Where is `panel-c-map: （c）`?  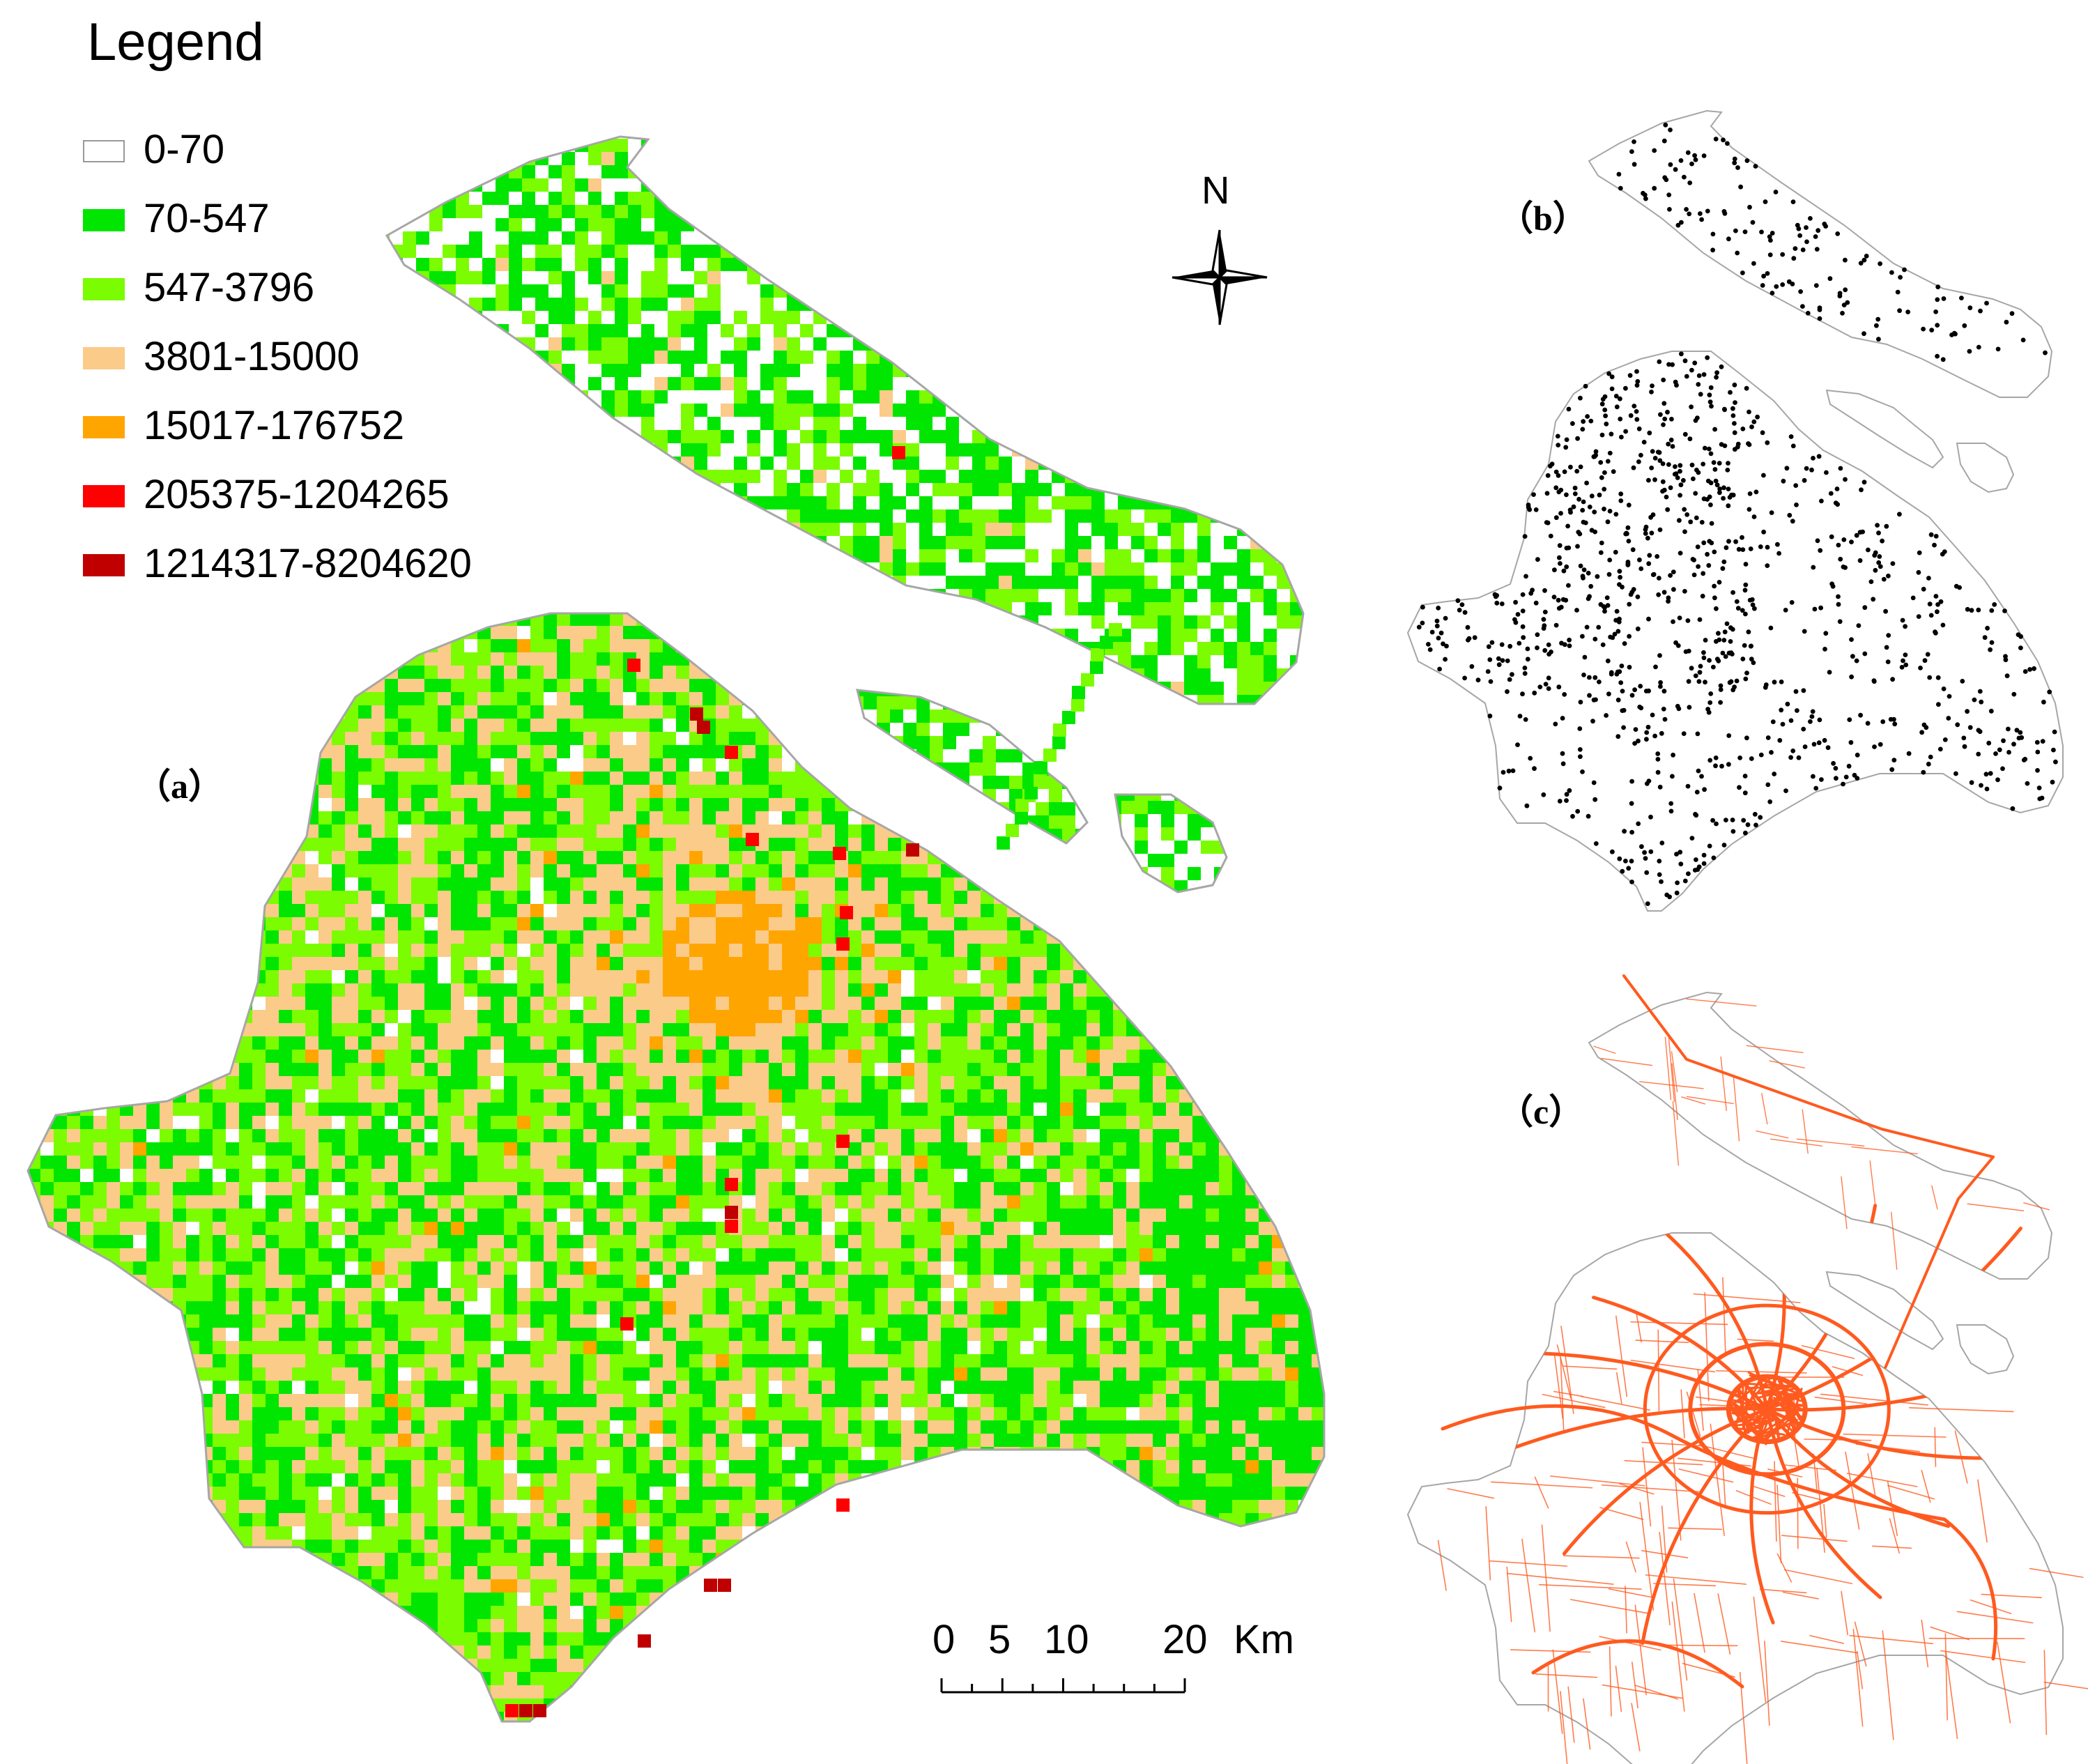 panel-c-map: （c） is located at coordinates (1747, 1369).